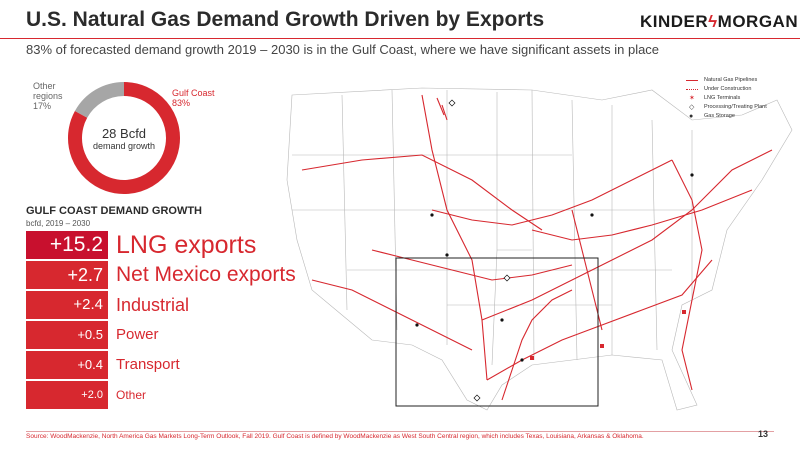  I want to click on lightning-bolt-icon: ϟ, so click(713, 21).